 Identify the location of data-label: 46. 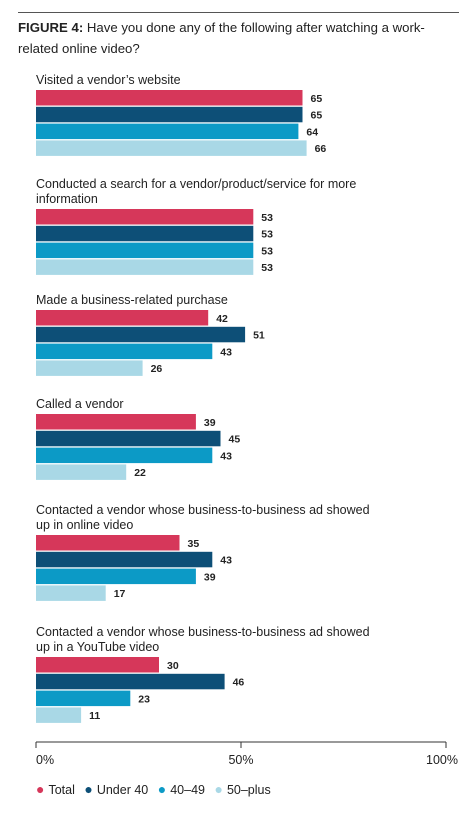
(239, 683).